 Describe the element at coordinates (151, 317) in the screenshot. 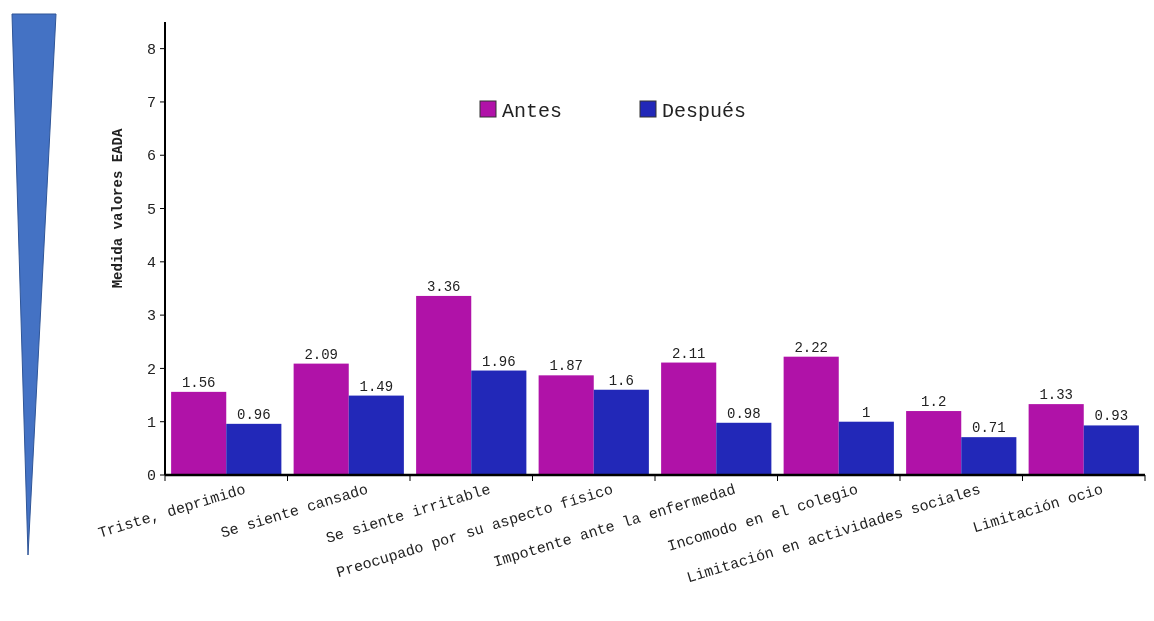

I see `y-tick-label: 3` at that location.